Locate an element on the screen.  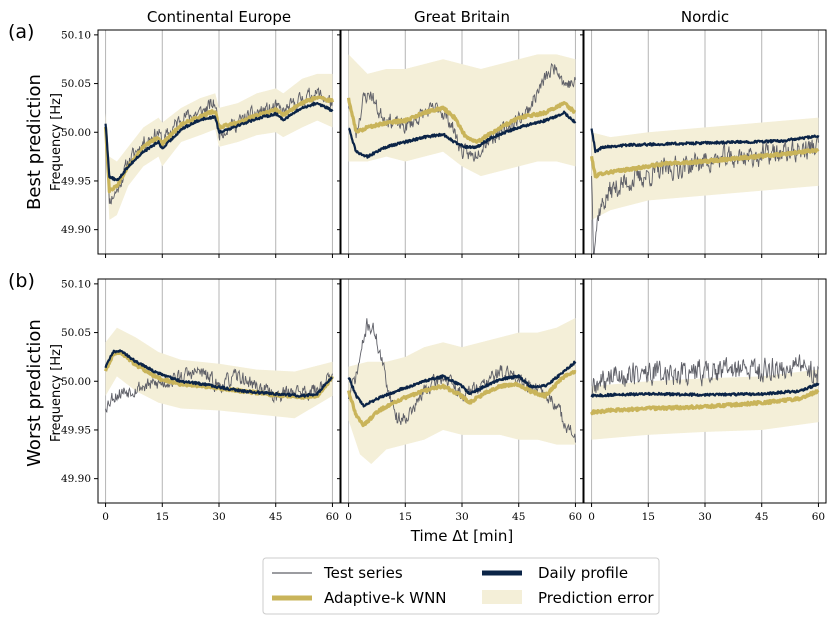
legend-swatch-error is located at coordinates (502, 597).